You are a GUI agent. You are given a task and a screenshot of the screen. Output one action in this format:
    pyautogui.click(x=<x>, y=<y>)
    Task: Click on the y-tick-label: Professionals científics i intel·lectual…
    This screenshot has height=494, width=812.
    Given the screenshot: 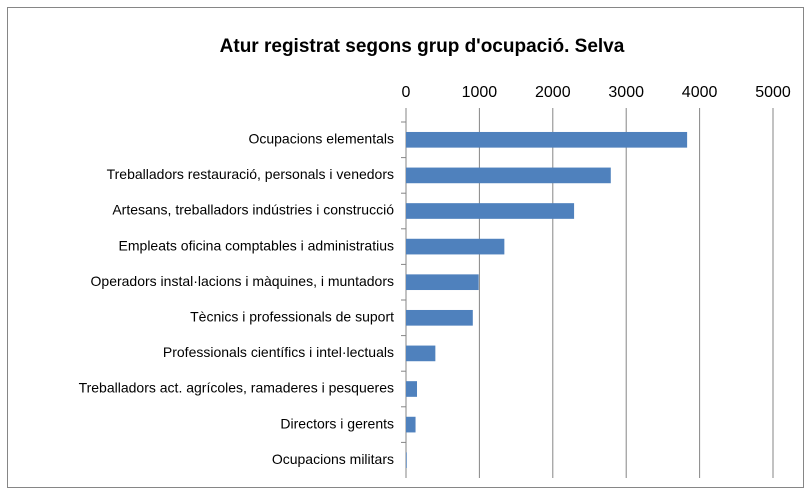 What is the action you would take?
    pyautogui.click(x=278, y=352)
    